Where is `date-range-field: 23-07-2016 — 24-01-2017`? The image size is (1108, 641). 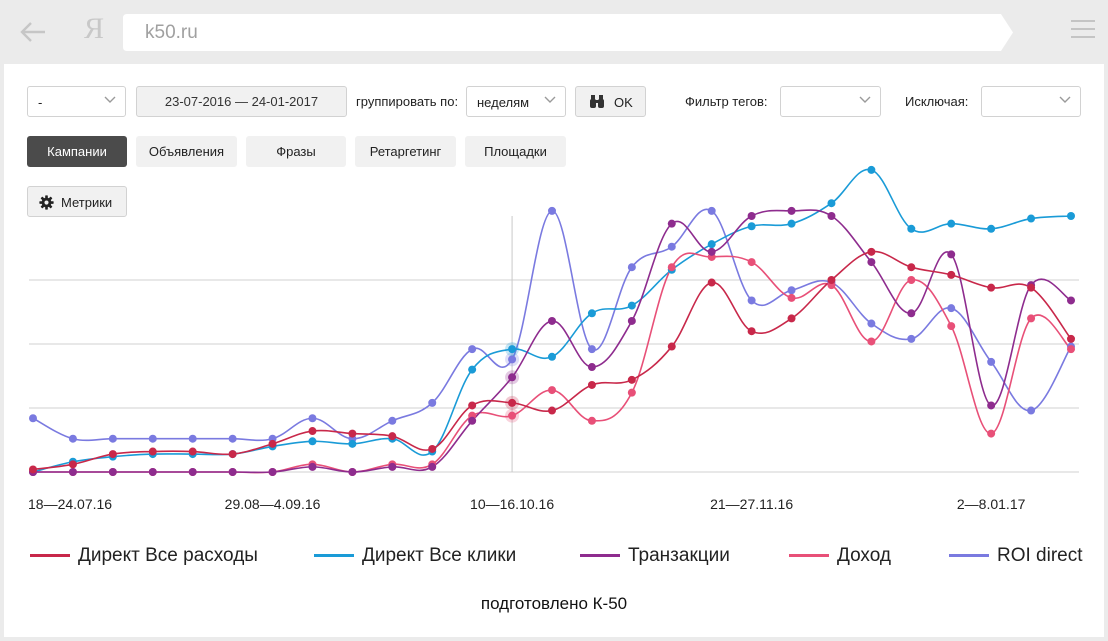 date-range-field: 23-07-2016 — 24-01-2017 is located at coordinates (241, 101).